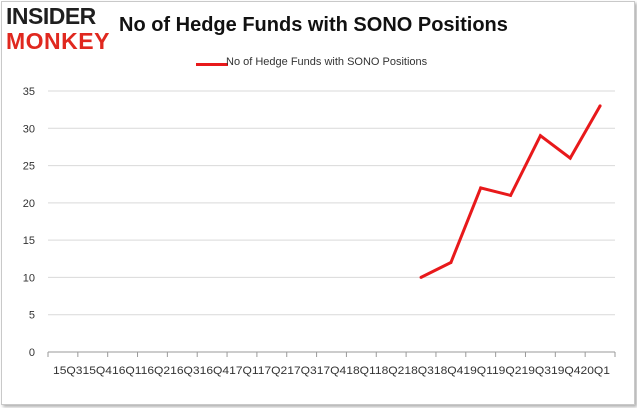 The width and height of the screenshot is (637, 408). Describe the element at coordinates (32, 316) in the screenshot. I see `y-tick-label-5: 5` at that location.